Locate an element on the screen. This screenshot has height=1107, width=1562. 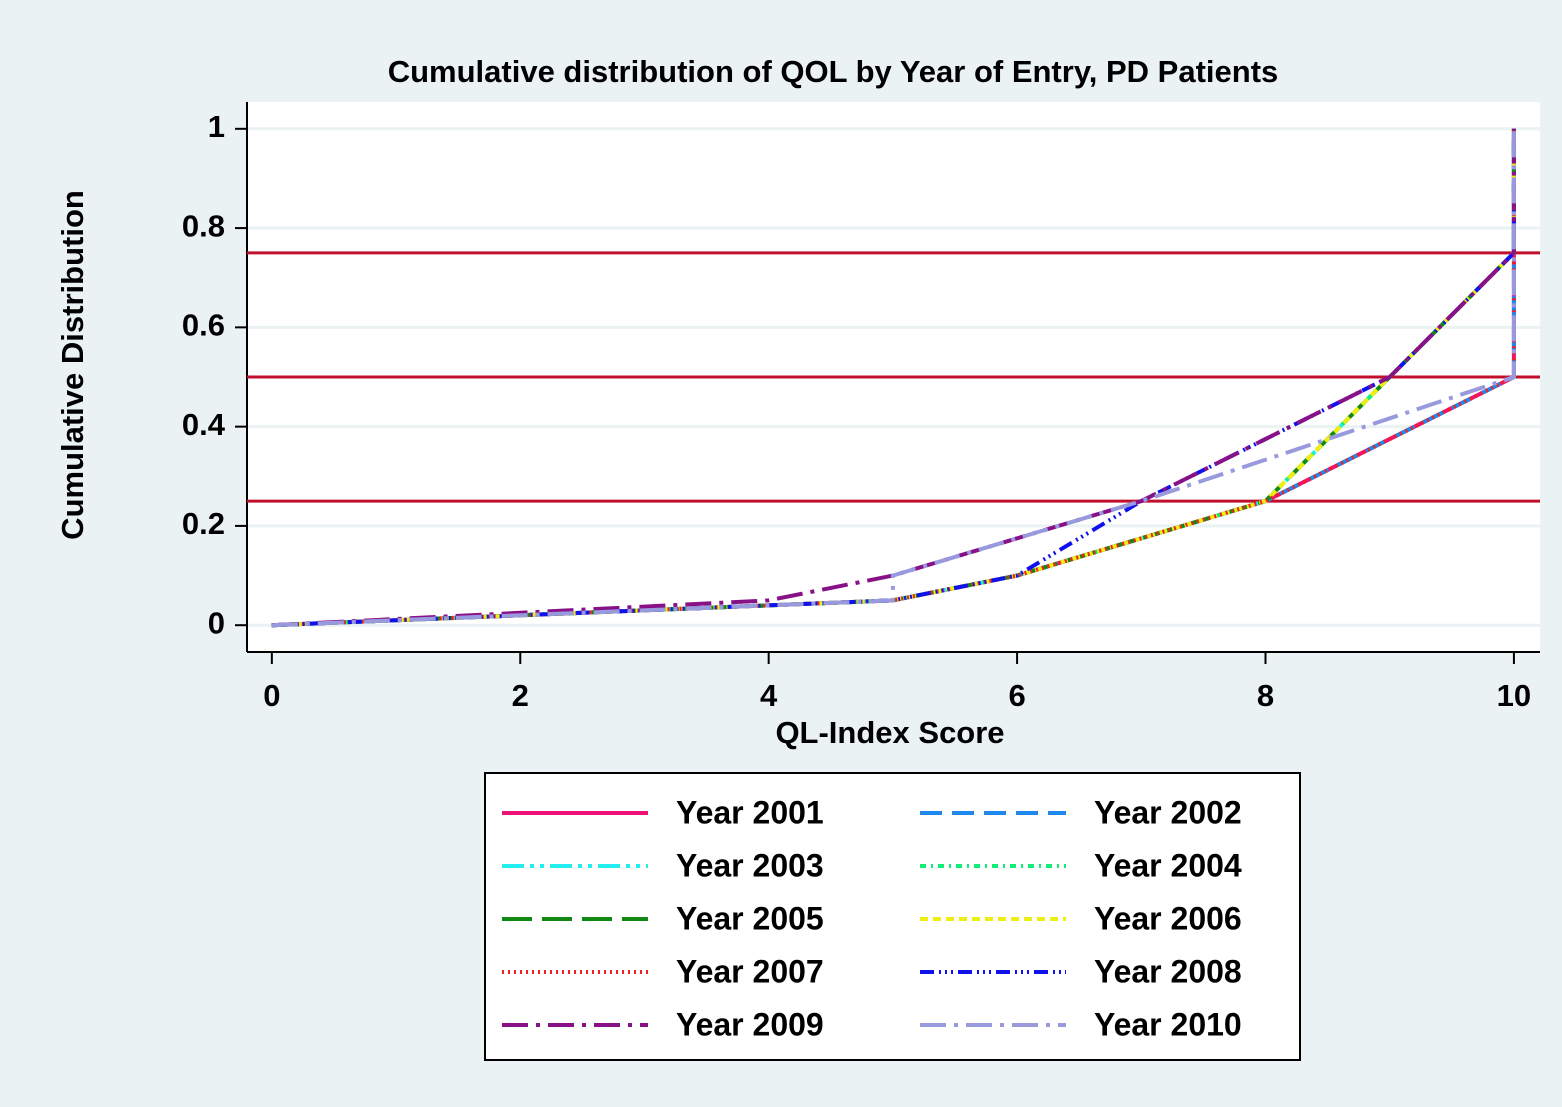
x-tick-label: 2 is located at coordinates (520, 695).